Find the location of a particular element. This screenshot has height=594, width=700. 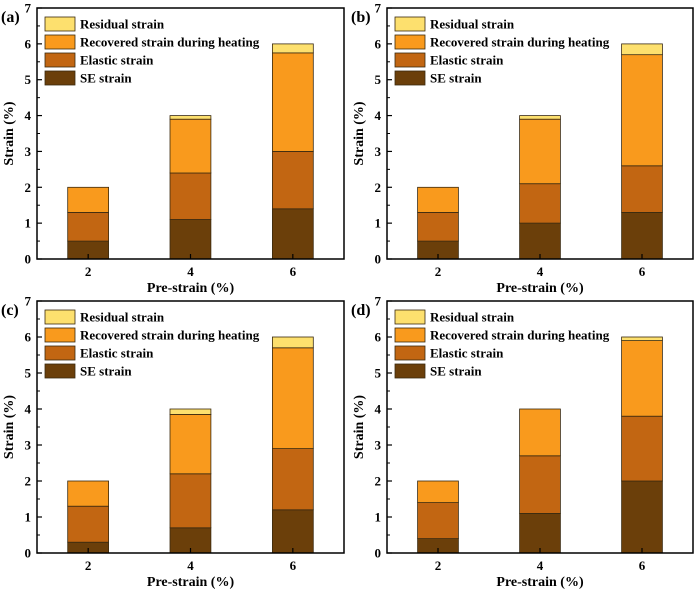

panel-label: (d) is located at coordinates (361, 310).